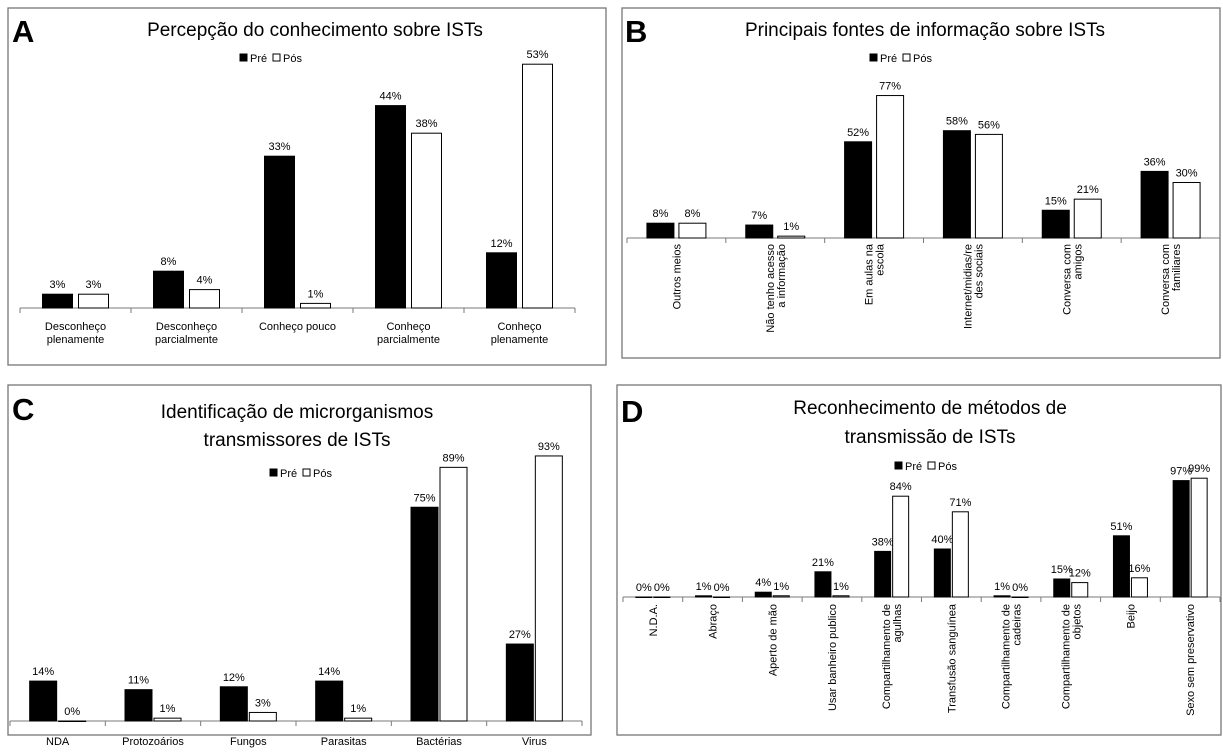 The height and width of the screenshot is (753, 1223). Describe the element at coordinates (58, 742) in the screenshot. I see `panel-c-category-label: NDA` at that location.